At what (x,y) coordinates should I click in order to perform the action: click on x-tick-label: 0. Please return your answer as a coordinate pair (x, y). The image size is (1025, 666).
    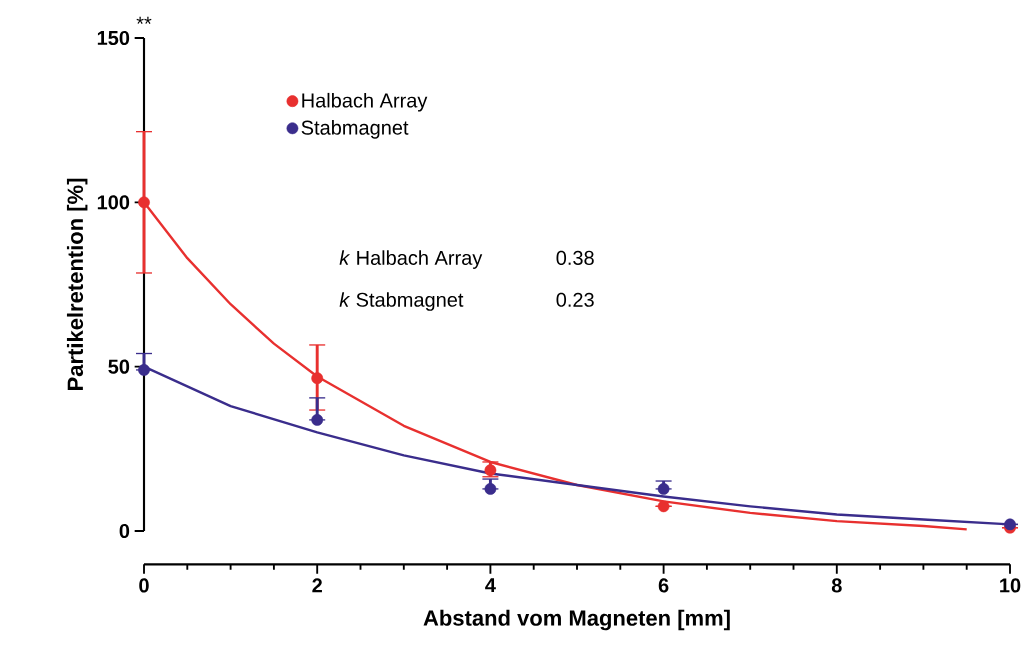
    Looking at the image, I should click on (144, 585).